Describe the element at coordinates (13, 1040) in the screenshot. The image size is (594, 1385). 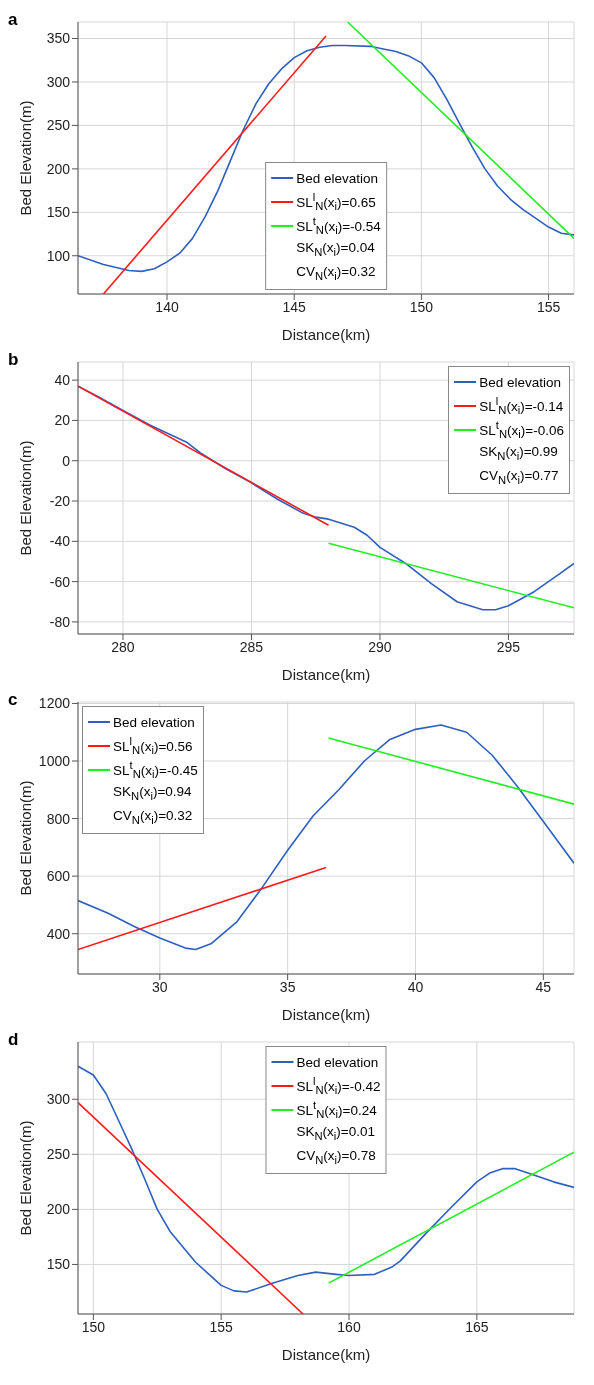
I see `chart-title: d` at that location.